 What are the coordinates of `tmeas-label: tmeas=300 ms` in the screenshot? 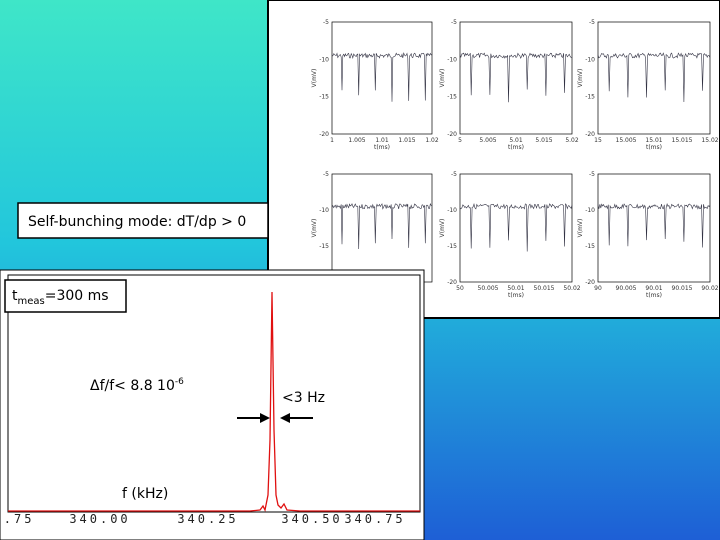 It's located at (60, 297).